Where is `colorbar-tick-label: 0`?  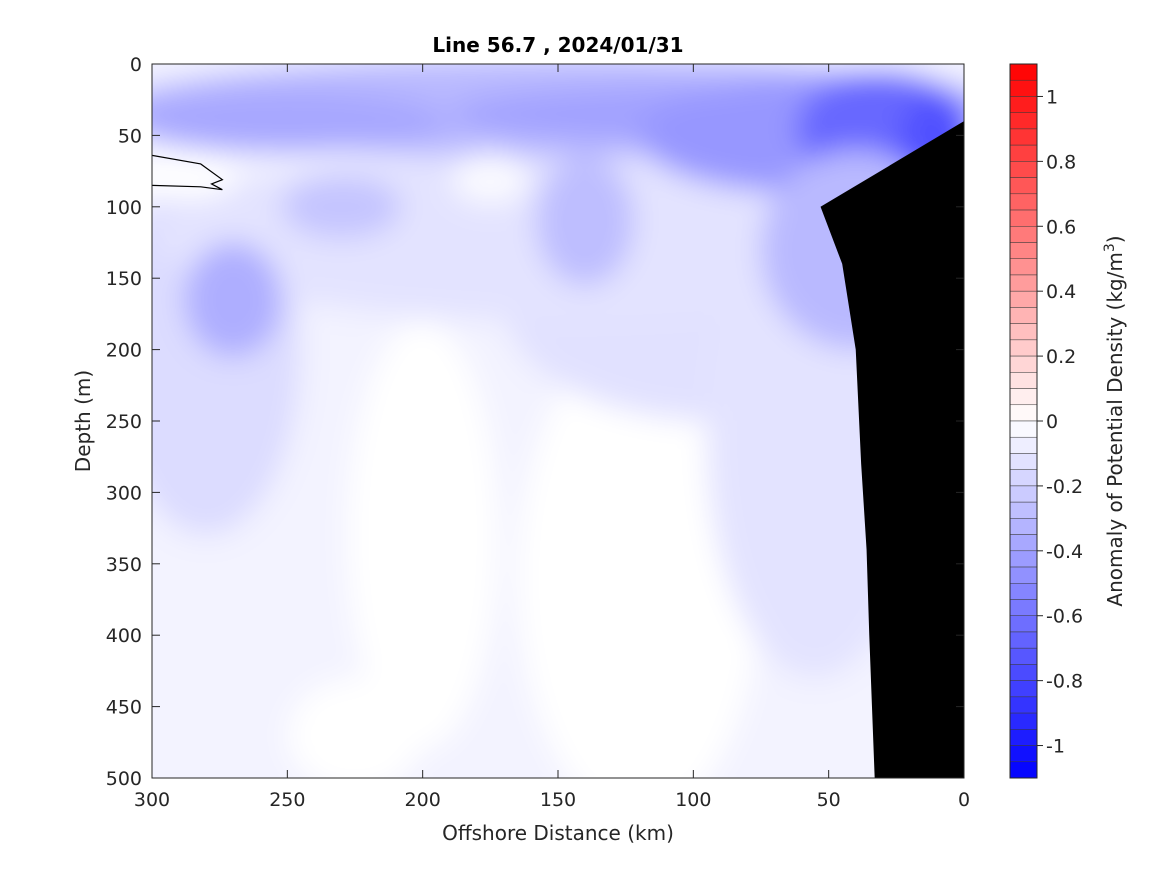
colorbar-tick-label: 0 is located at coordinates (1052, 422).